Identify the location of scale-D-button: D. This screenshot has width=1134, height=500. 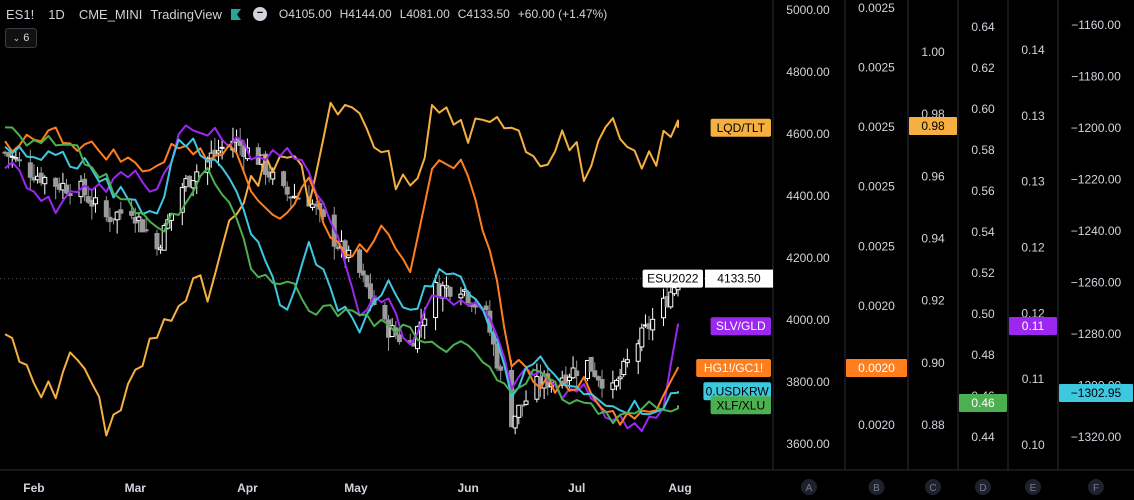
(983, 487).